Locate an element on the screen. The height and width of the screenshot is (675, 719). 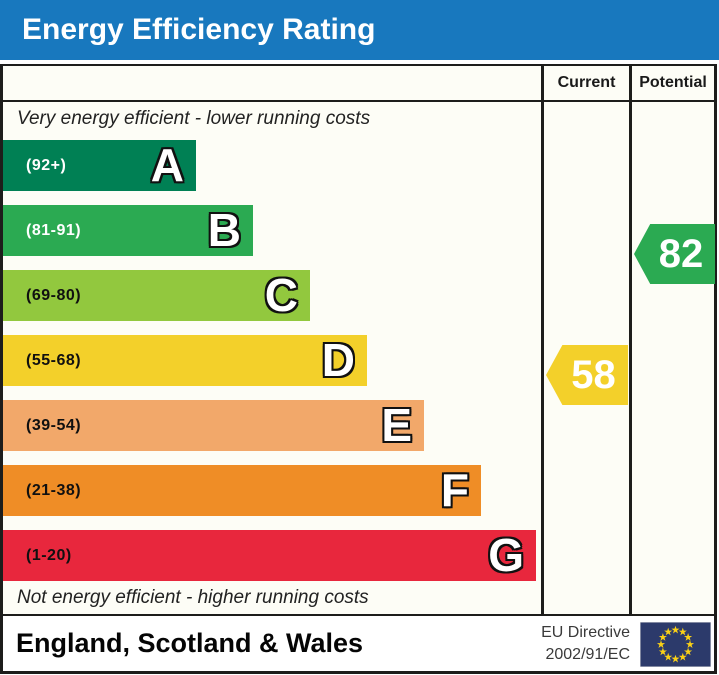
potential-rating-indicator: 82 is located at coordinates (674, 254).